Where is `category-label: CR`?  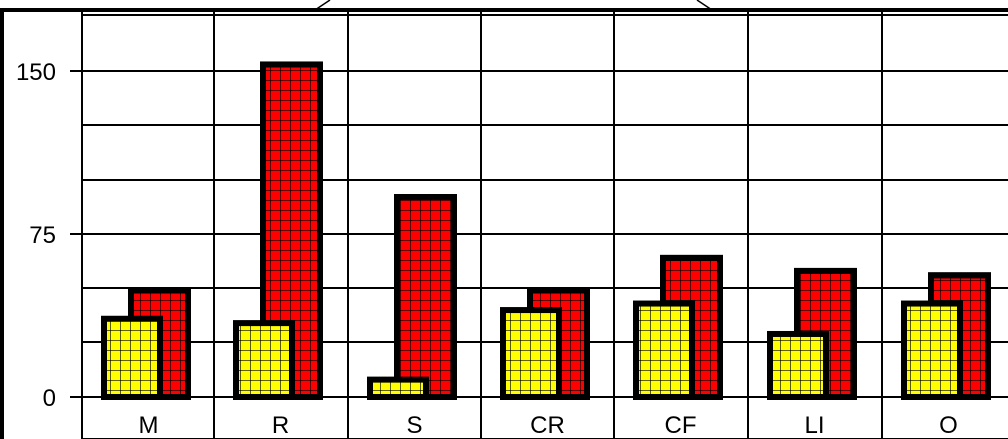 category-label: CR is located at coordinates (547, 425).